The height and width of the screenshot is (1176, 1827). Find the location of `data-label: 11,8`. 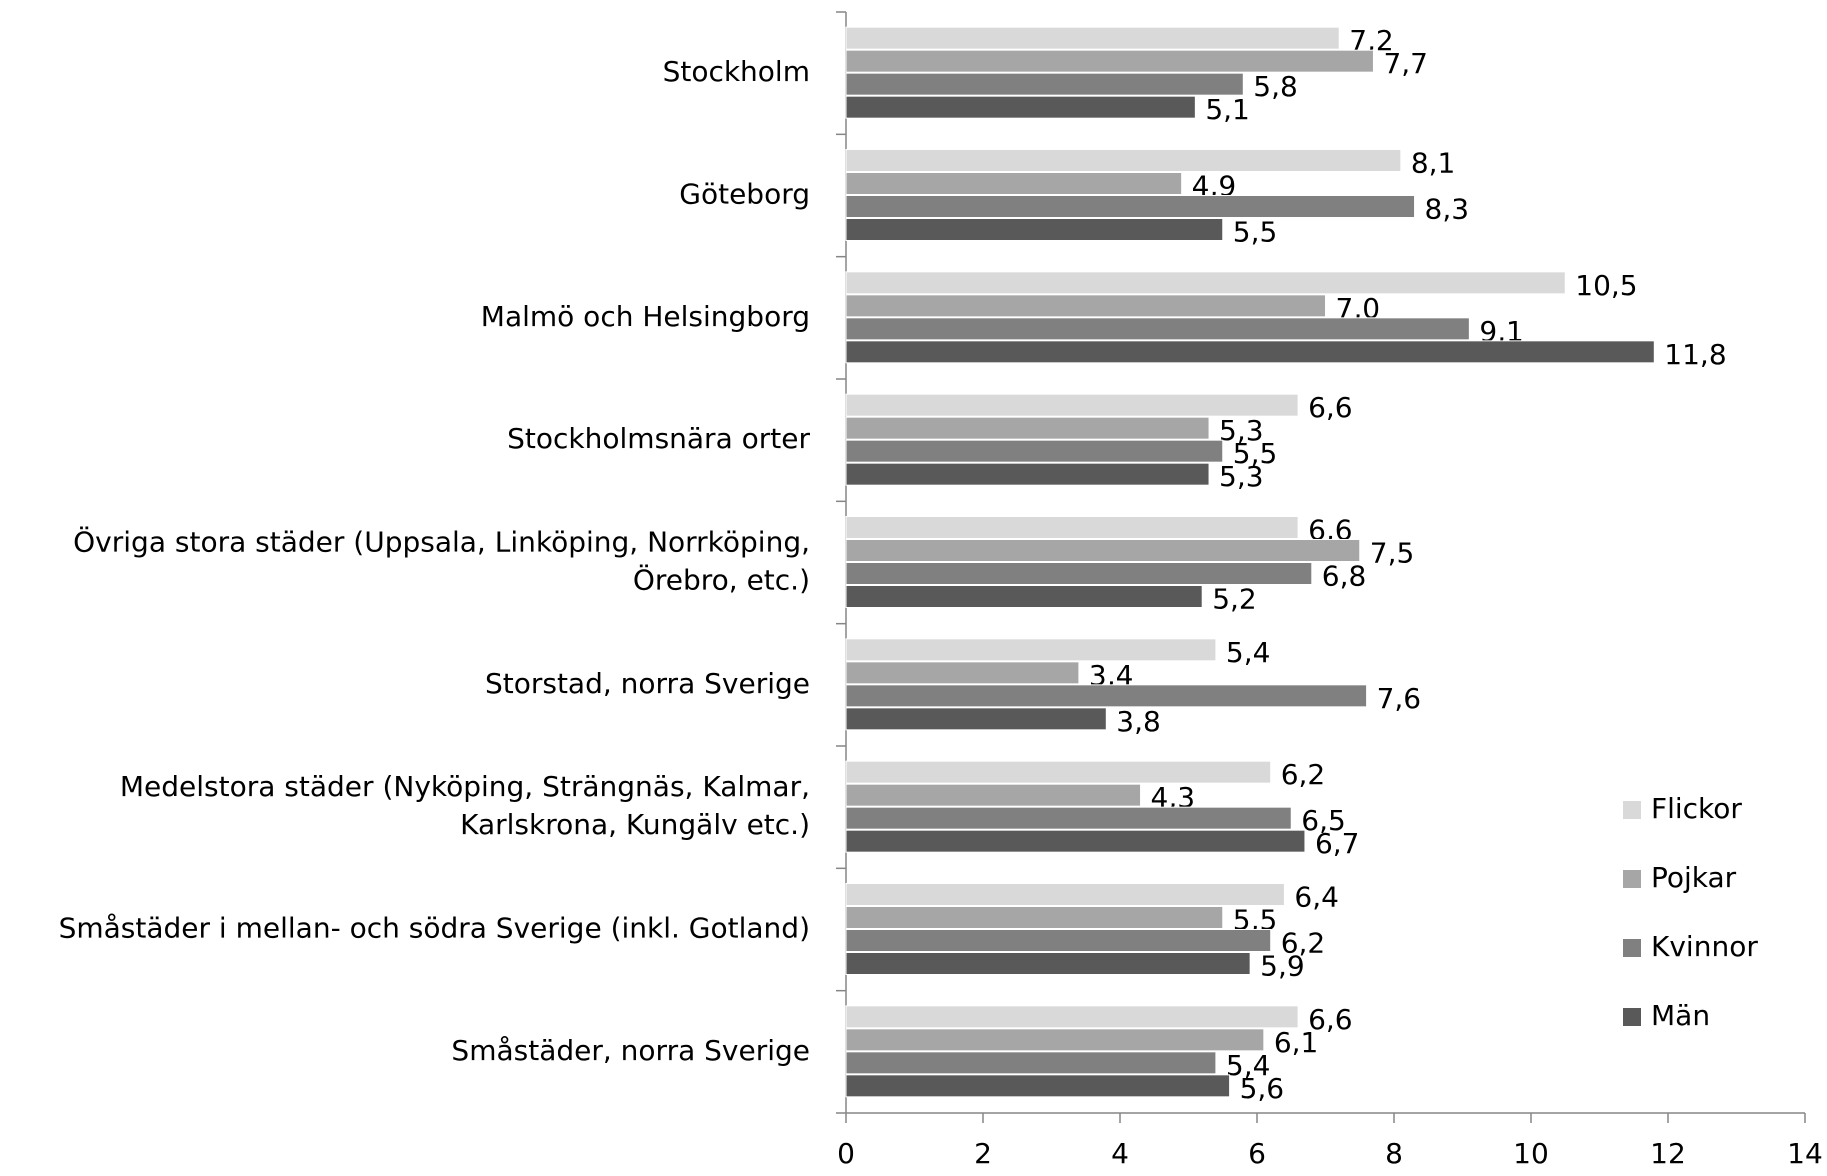

data-label: 11,8 is located at coordinates (1695, 354).